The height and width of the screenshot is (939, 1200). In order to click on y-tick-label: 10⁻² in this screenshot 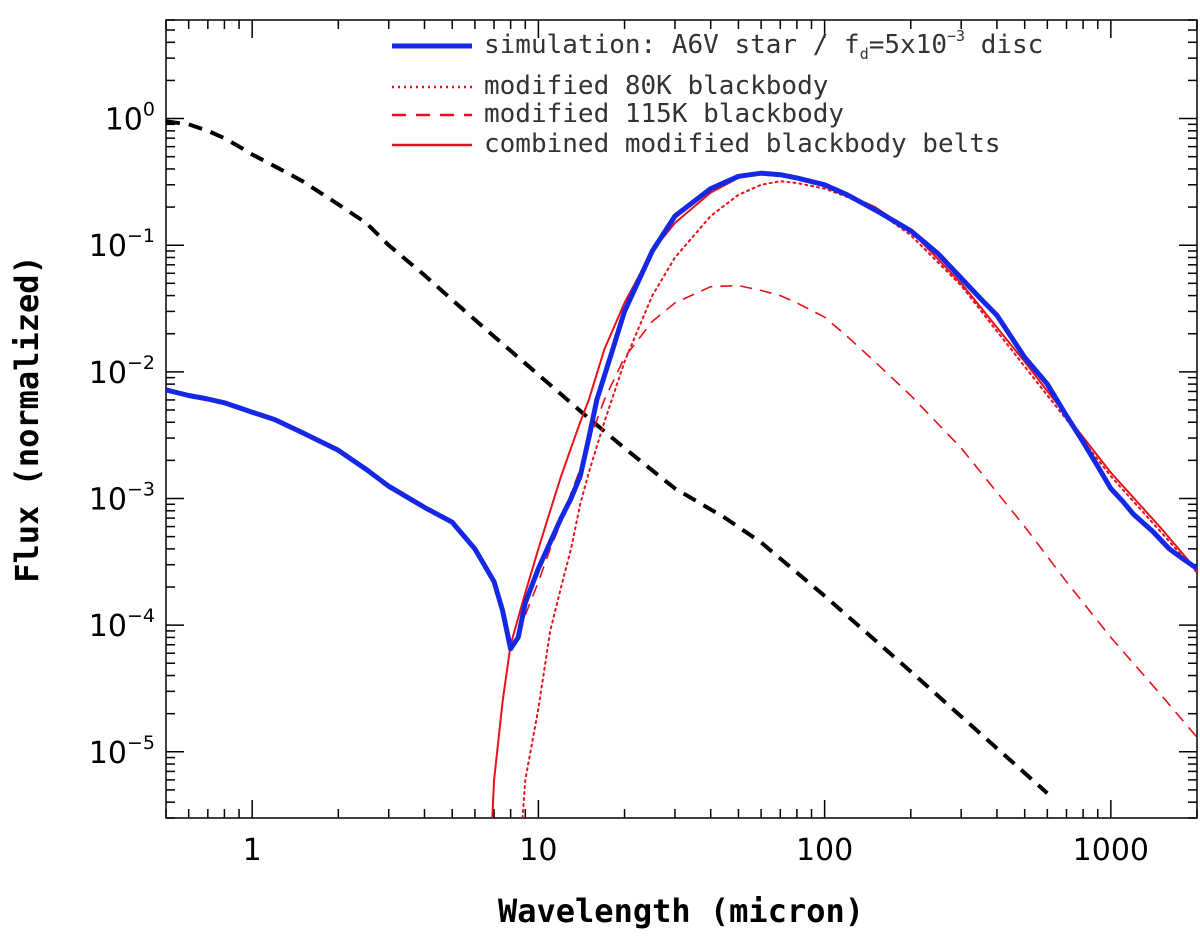, I will do `click(122, 371)`.